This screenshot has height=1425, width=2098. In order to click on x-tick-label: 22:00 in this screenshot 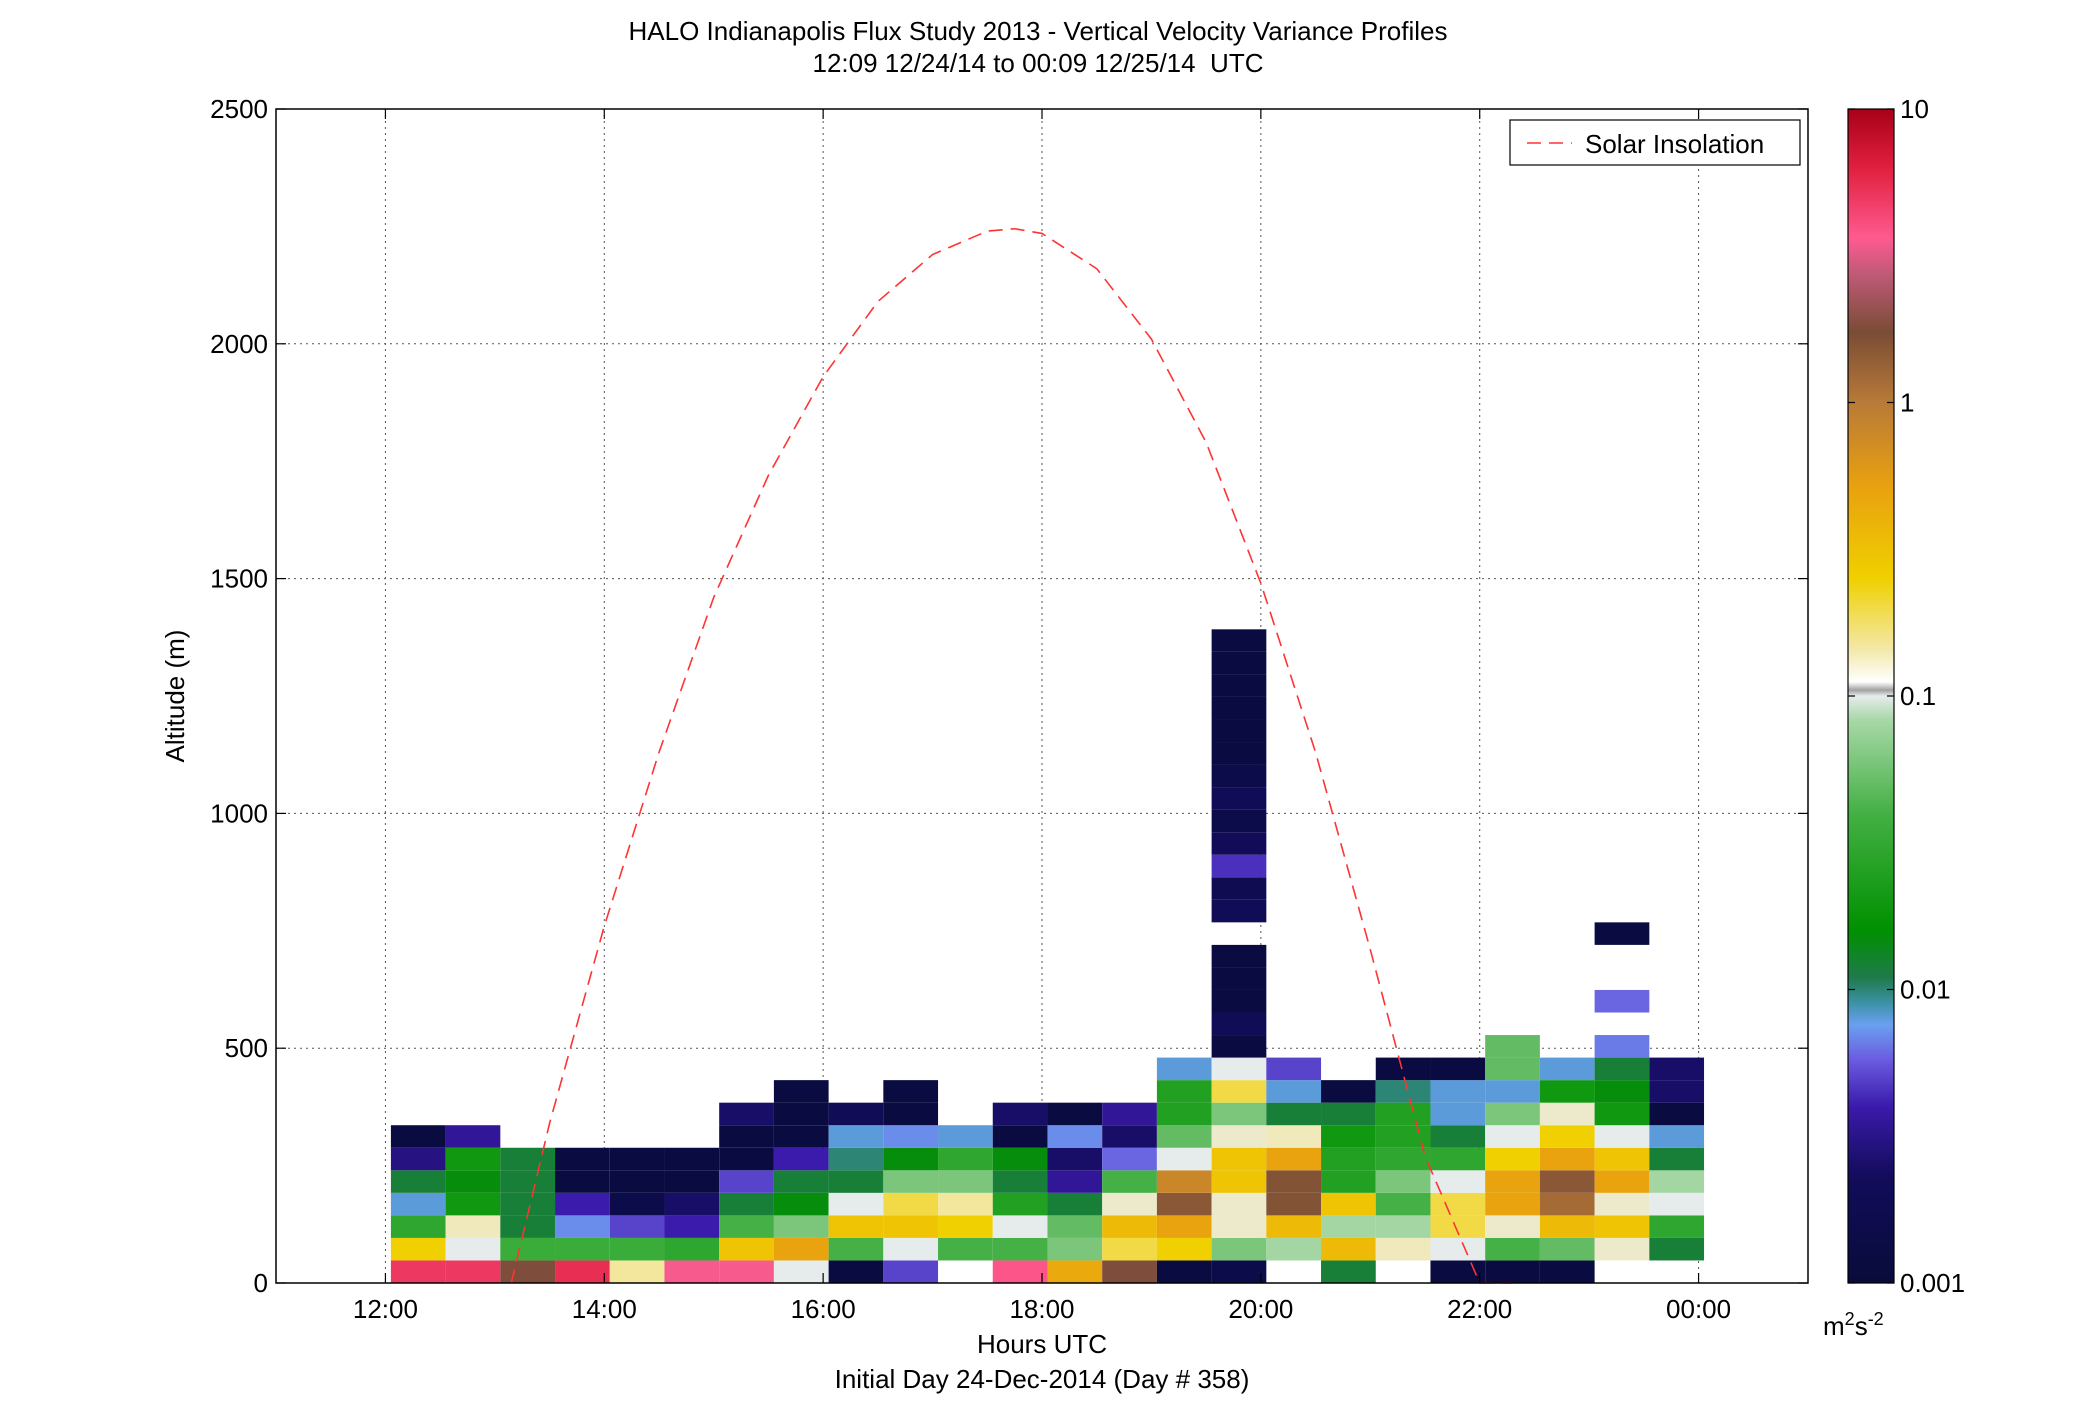, I will do `click(1479, 1309)`.